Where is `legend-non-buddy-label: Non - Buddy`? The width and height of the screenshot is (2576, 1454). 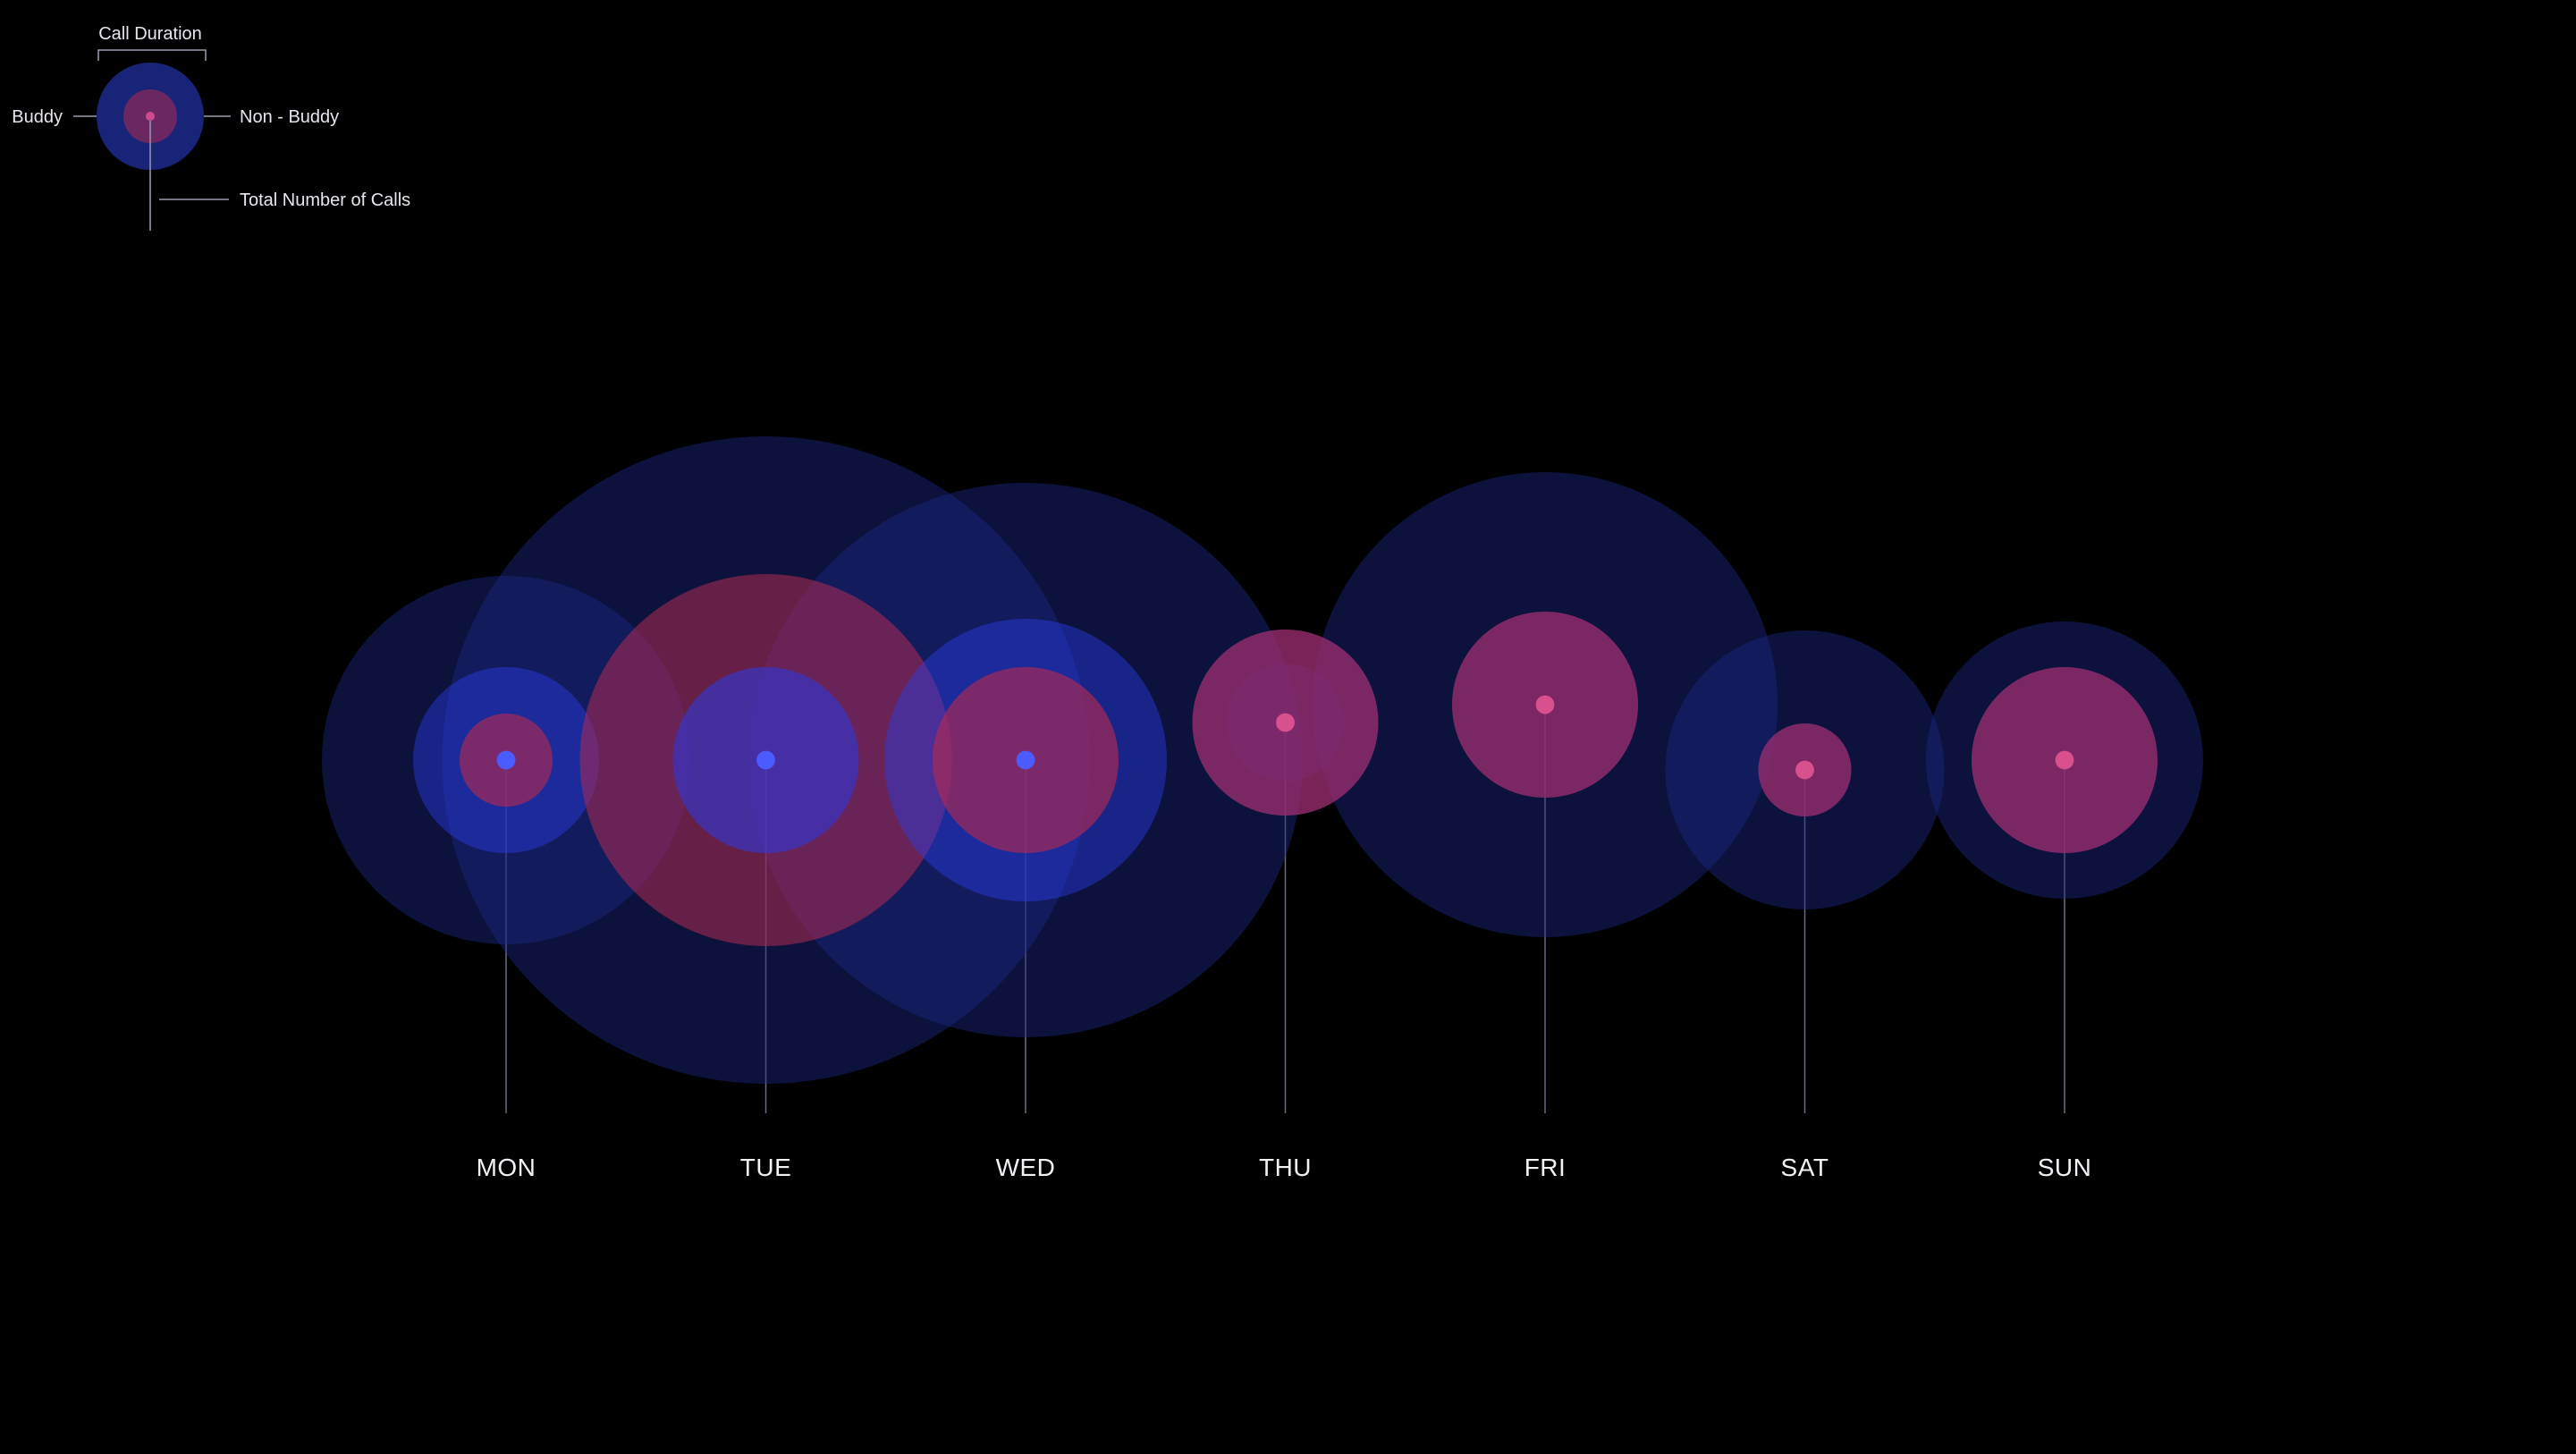
legend-non-buddy-label: Non - Buddy is located at coordinates (289, 117).